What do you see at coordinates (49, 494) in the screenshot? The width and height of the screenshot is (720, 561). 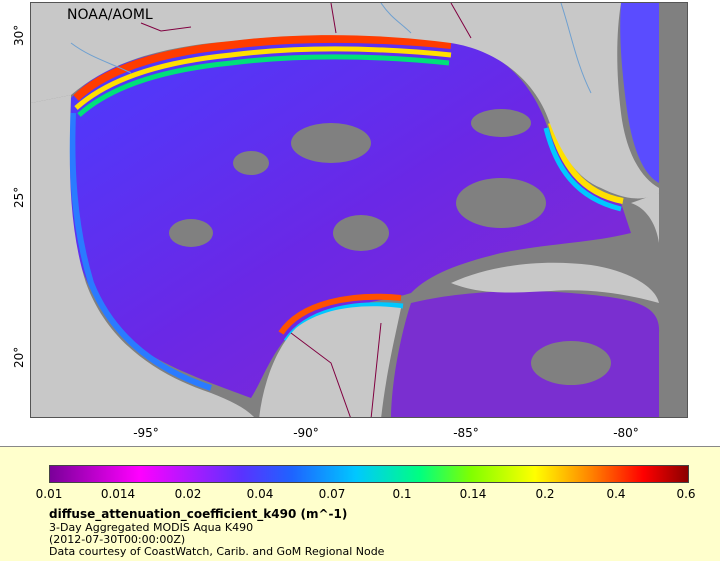 I see `colorbar-label: 0.01` at bounding box center [49, 494].